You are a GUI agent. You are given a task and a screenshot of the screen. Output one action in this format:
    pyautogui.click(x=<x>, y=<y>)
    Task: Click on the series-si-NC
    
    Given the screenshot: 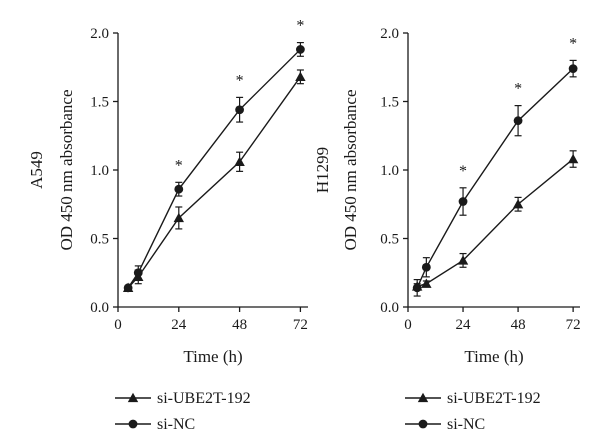 What is the action you would take?
    pyautogui.click(x=495, y=178)
    